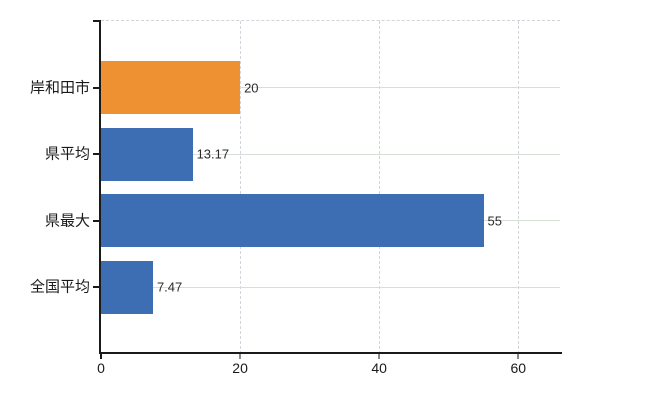  What do you see at coordinates (169, 287) in the screenshot?
I see `bar-value-label: 7.47` at bounding box center [169, 287].